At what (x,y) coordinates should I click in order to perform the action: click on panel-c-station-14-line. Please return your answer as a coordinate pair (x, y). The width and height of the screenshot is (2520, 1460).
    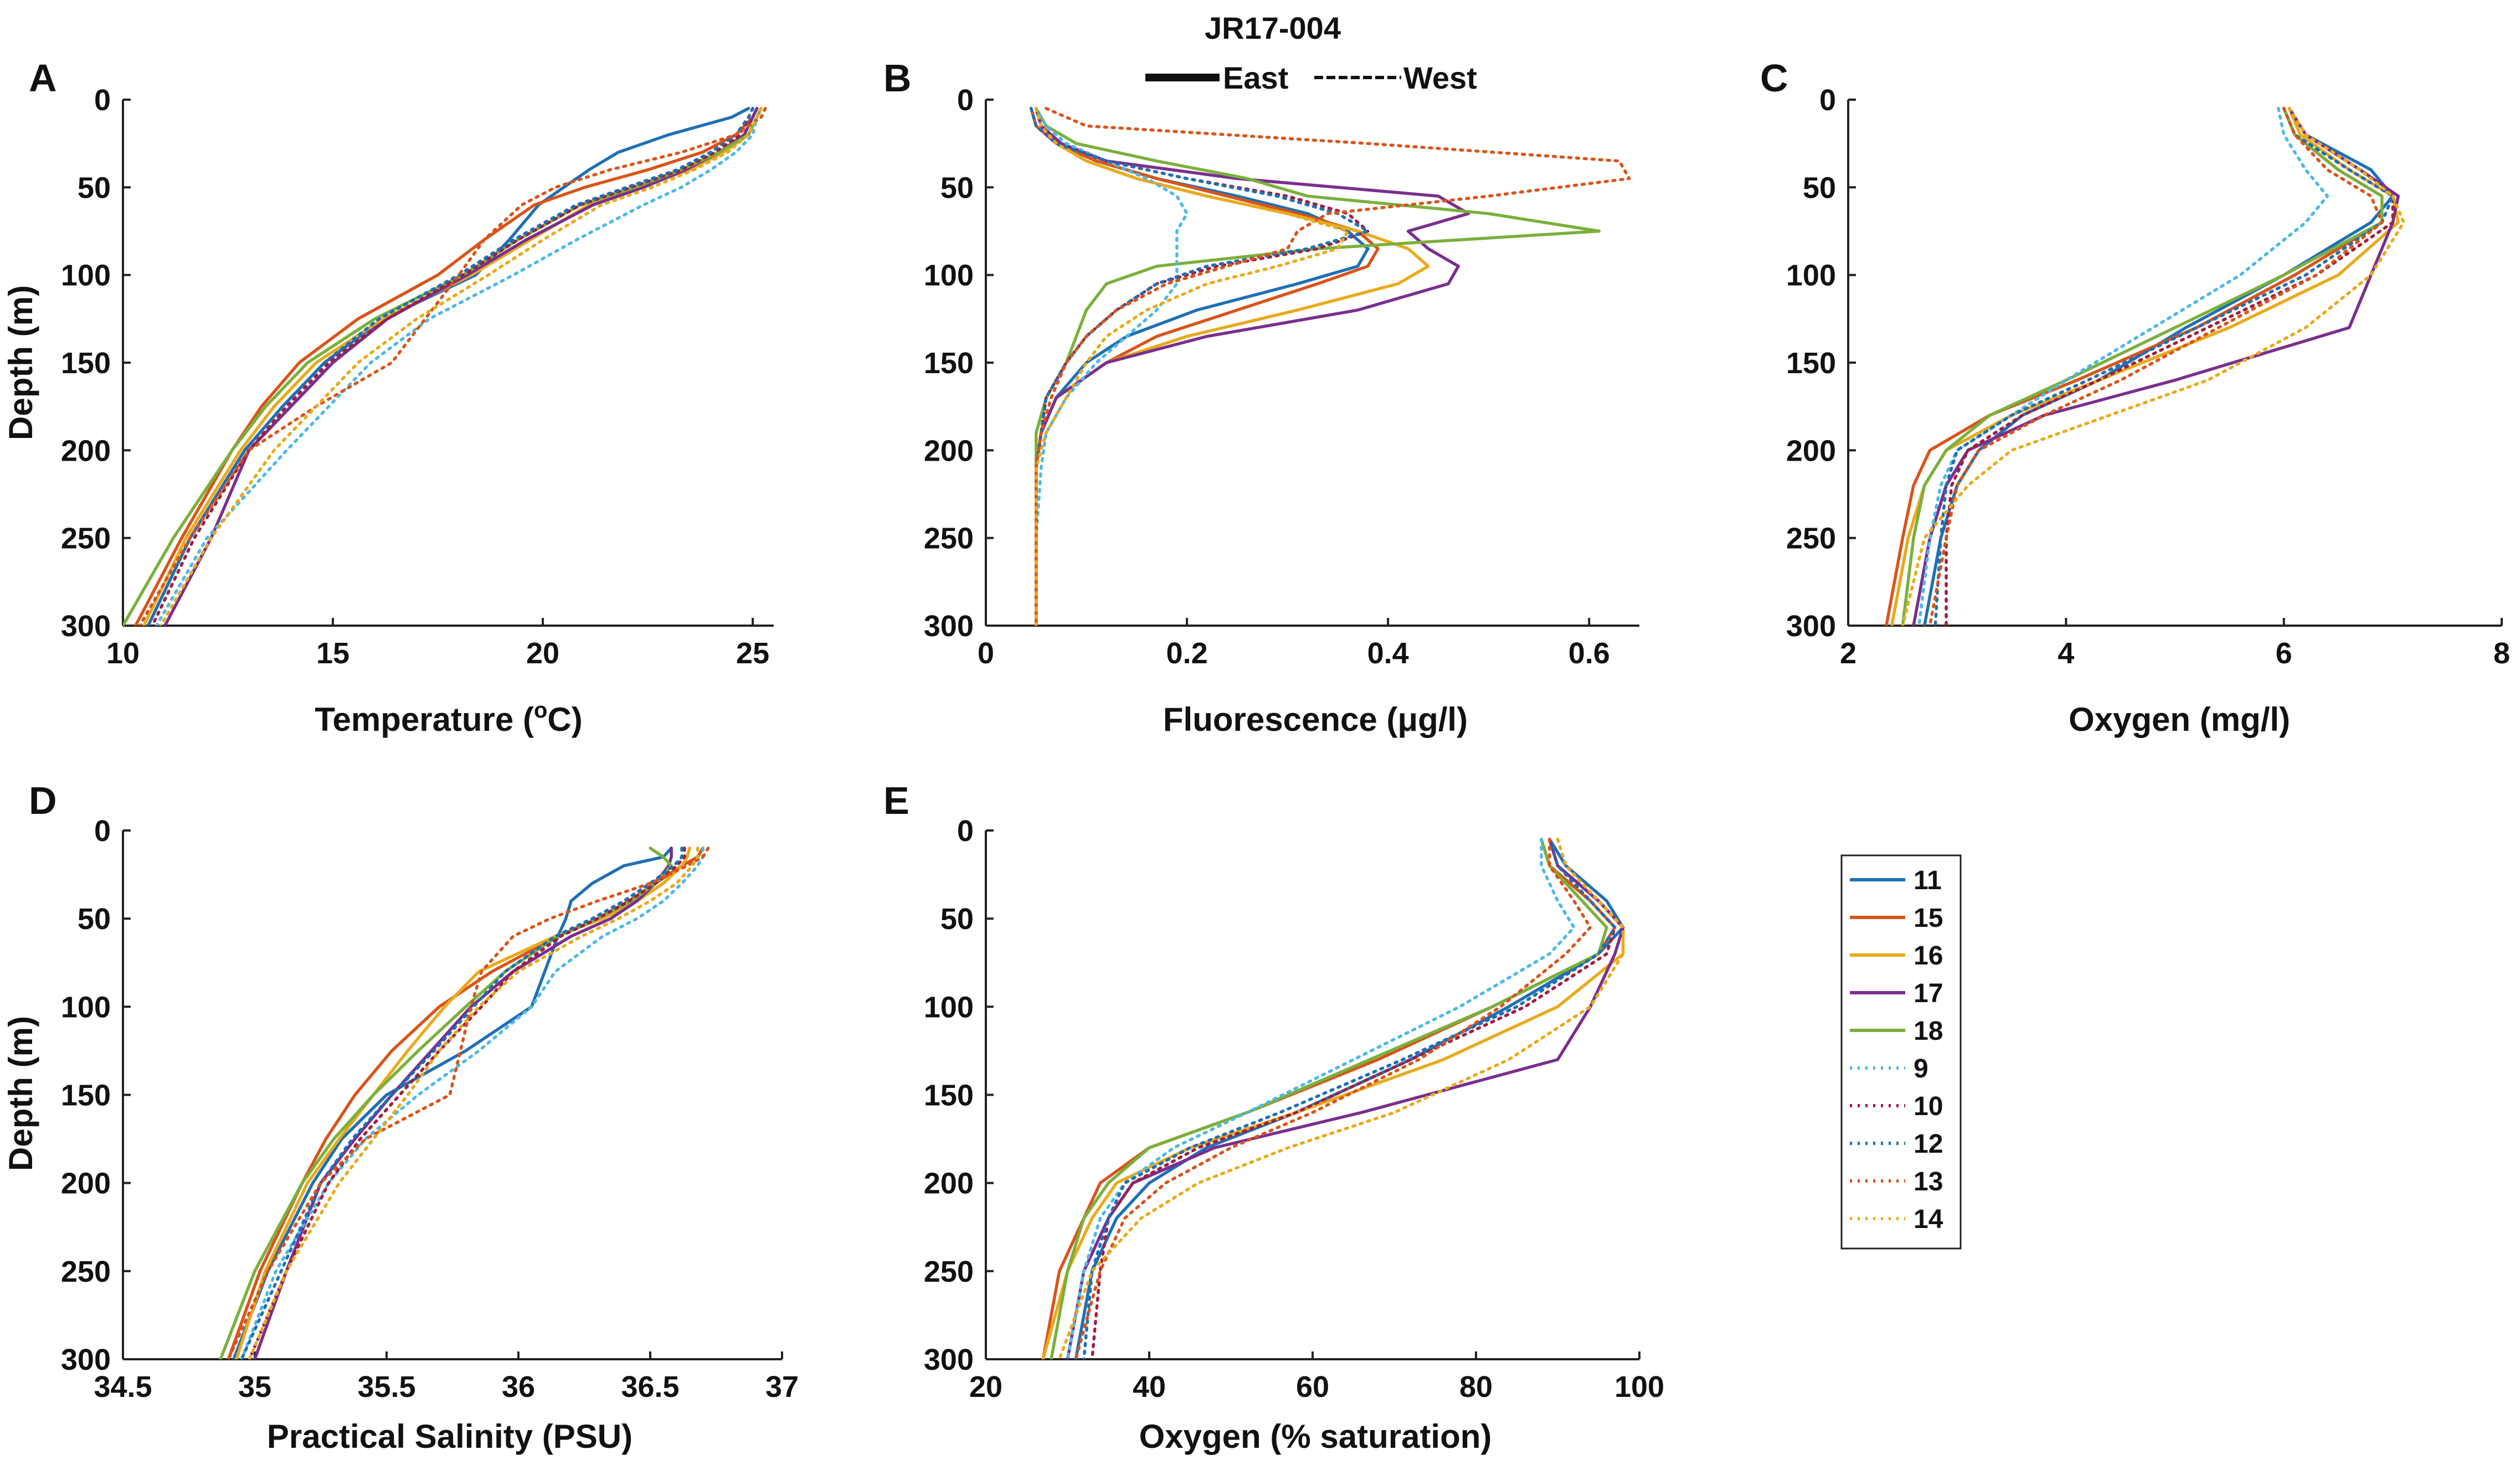
    Looking at the image, I should click on (2153, 367).